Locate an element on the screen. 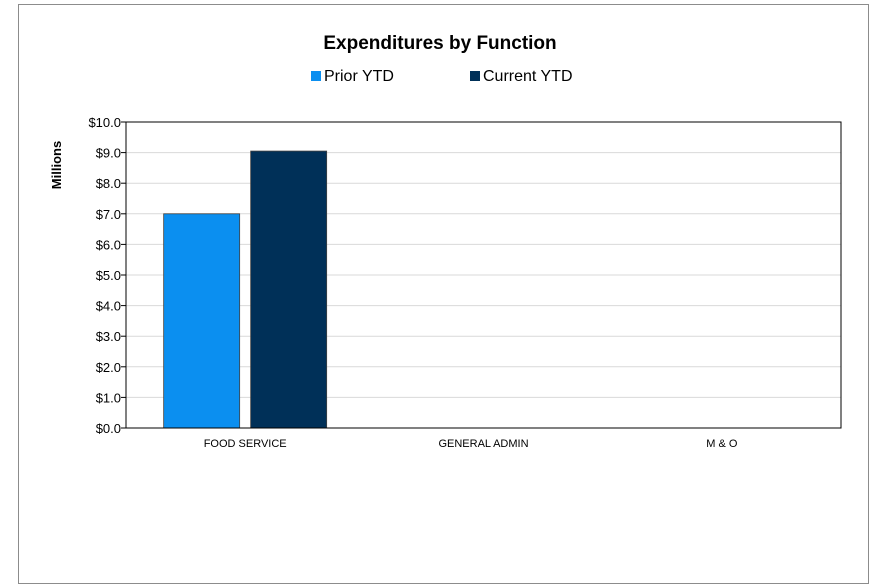 The width and height of the screenshot is (873, 584). x-axis-ticks: FOOD SERVICE GENERAL ADMIN M & O is located at coordinates (471, 444).